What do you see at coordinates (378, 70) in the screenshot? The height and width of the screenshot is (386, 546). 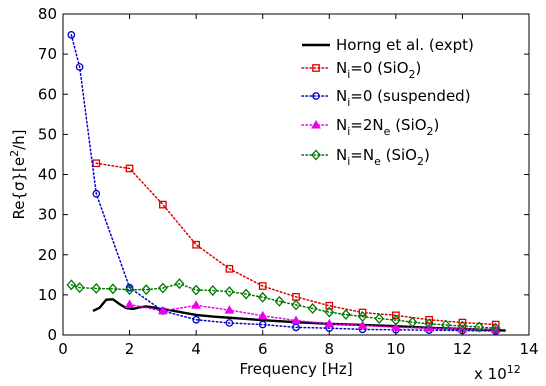 I see `legend-label: Ni=0 (SiO2)` at bounding box center [378, 70].